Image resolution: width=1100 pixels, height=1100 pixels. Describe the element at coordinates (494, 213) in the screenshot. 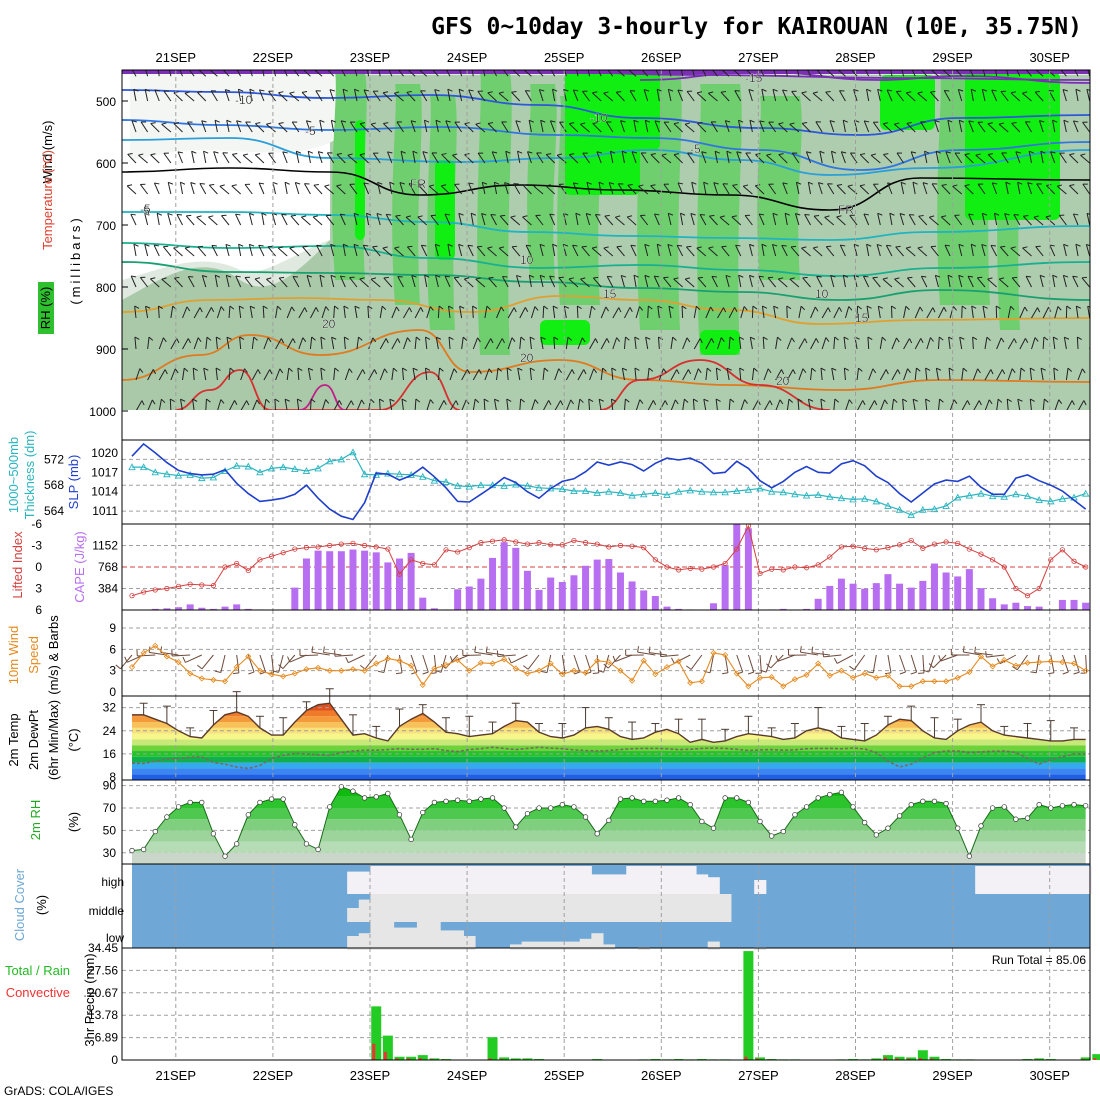

I see `rh-moist-column` at that location.